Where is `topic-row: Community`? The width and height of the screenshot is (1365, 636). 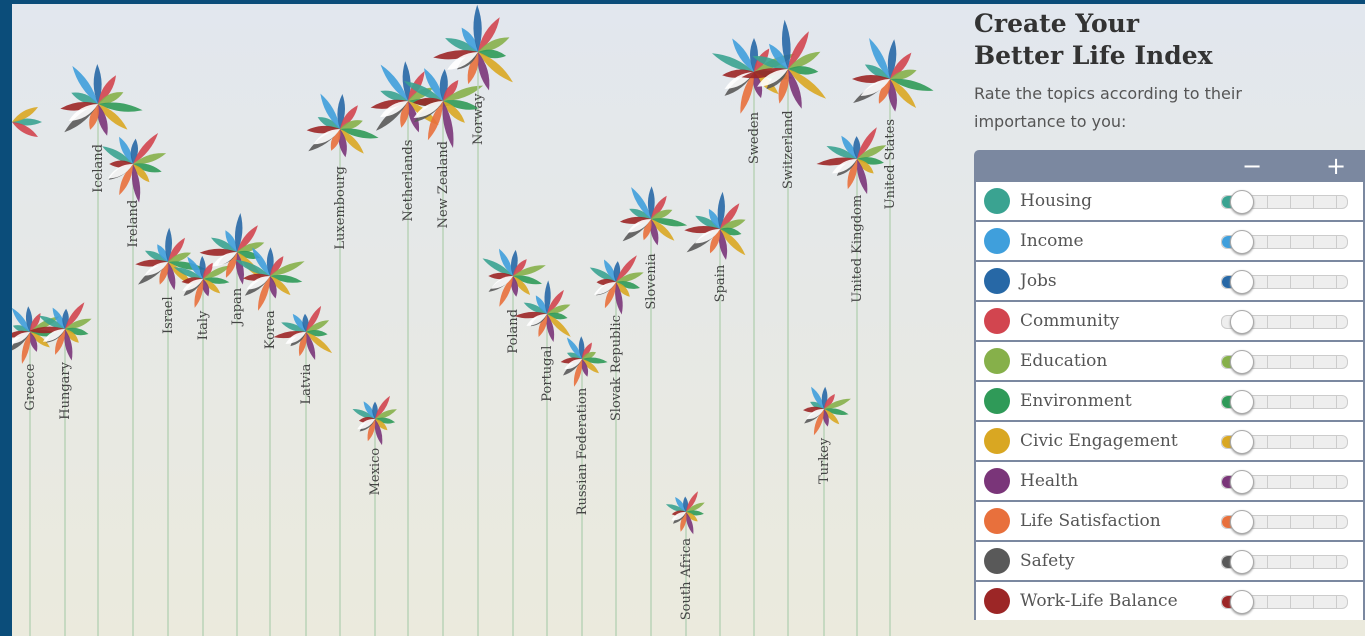 topic-row: Community is located at coordinates (1169, 321).